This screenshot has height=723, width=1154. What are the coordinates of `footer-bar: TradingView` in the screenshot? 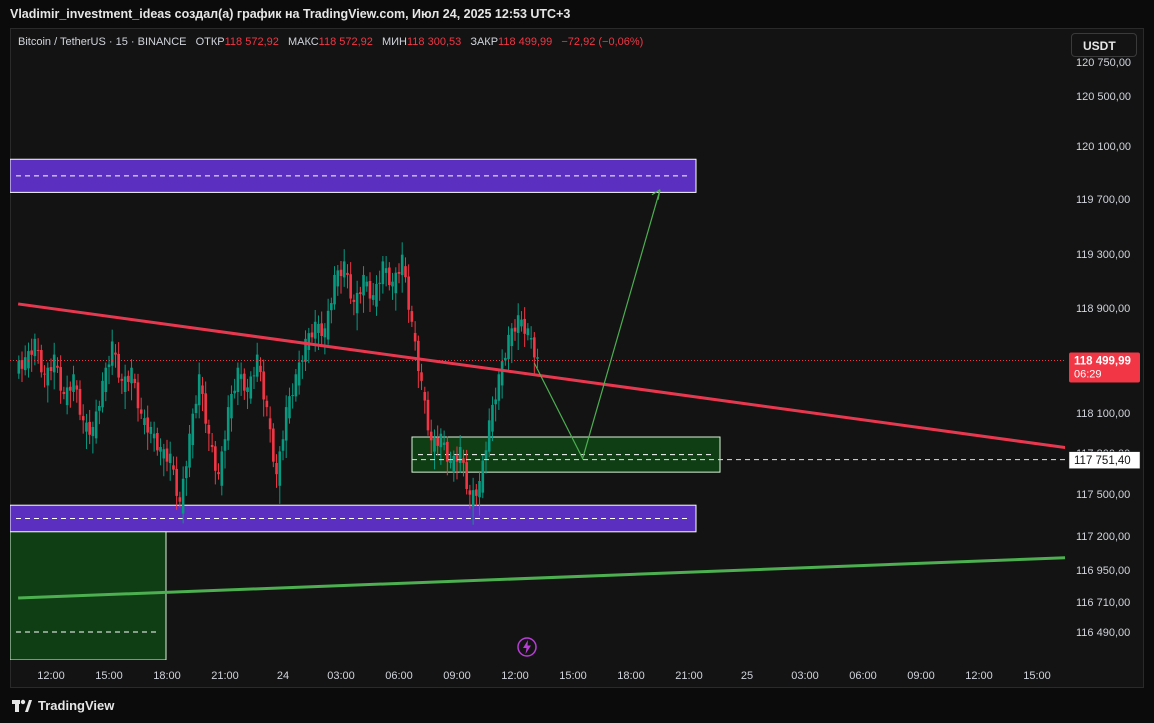 It's located at (577, 706).